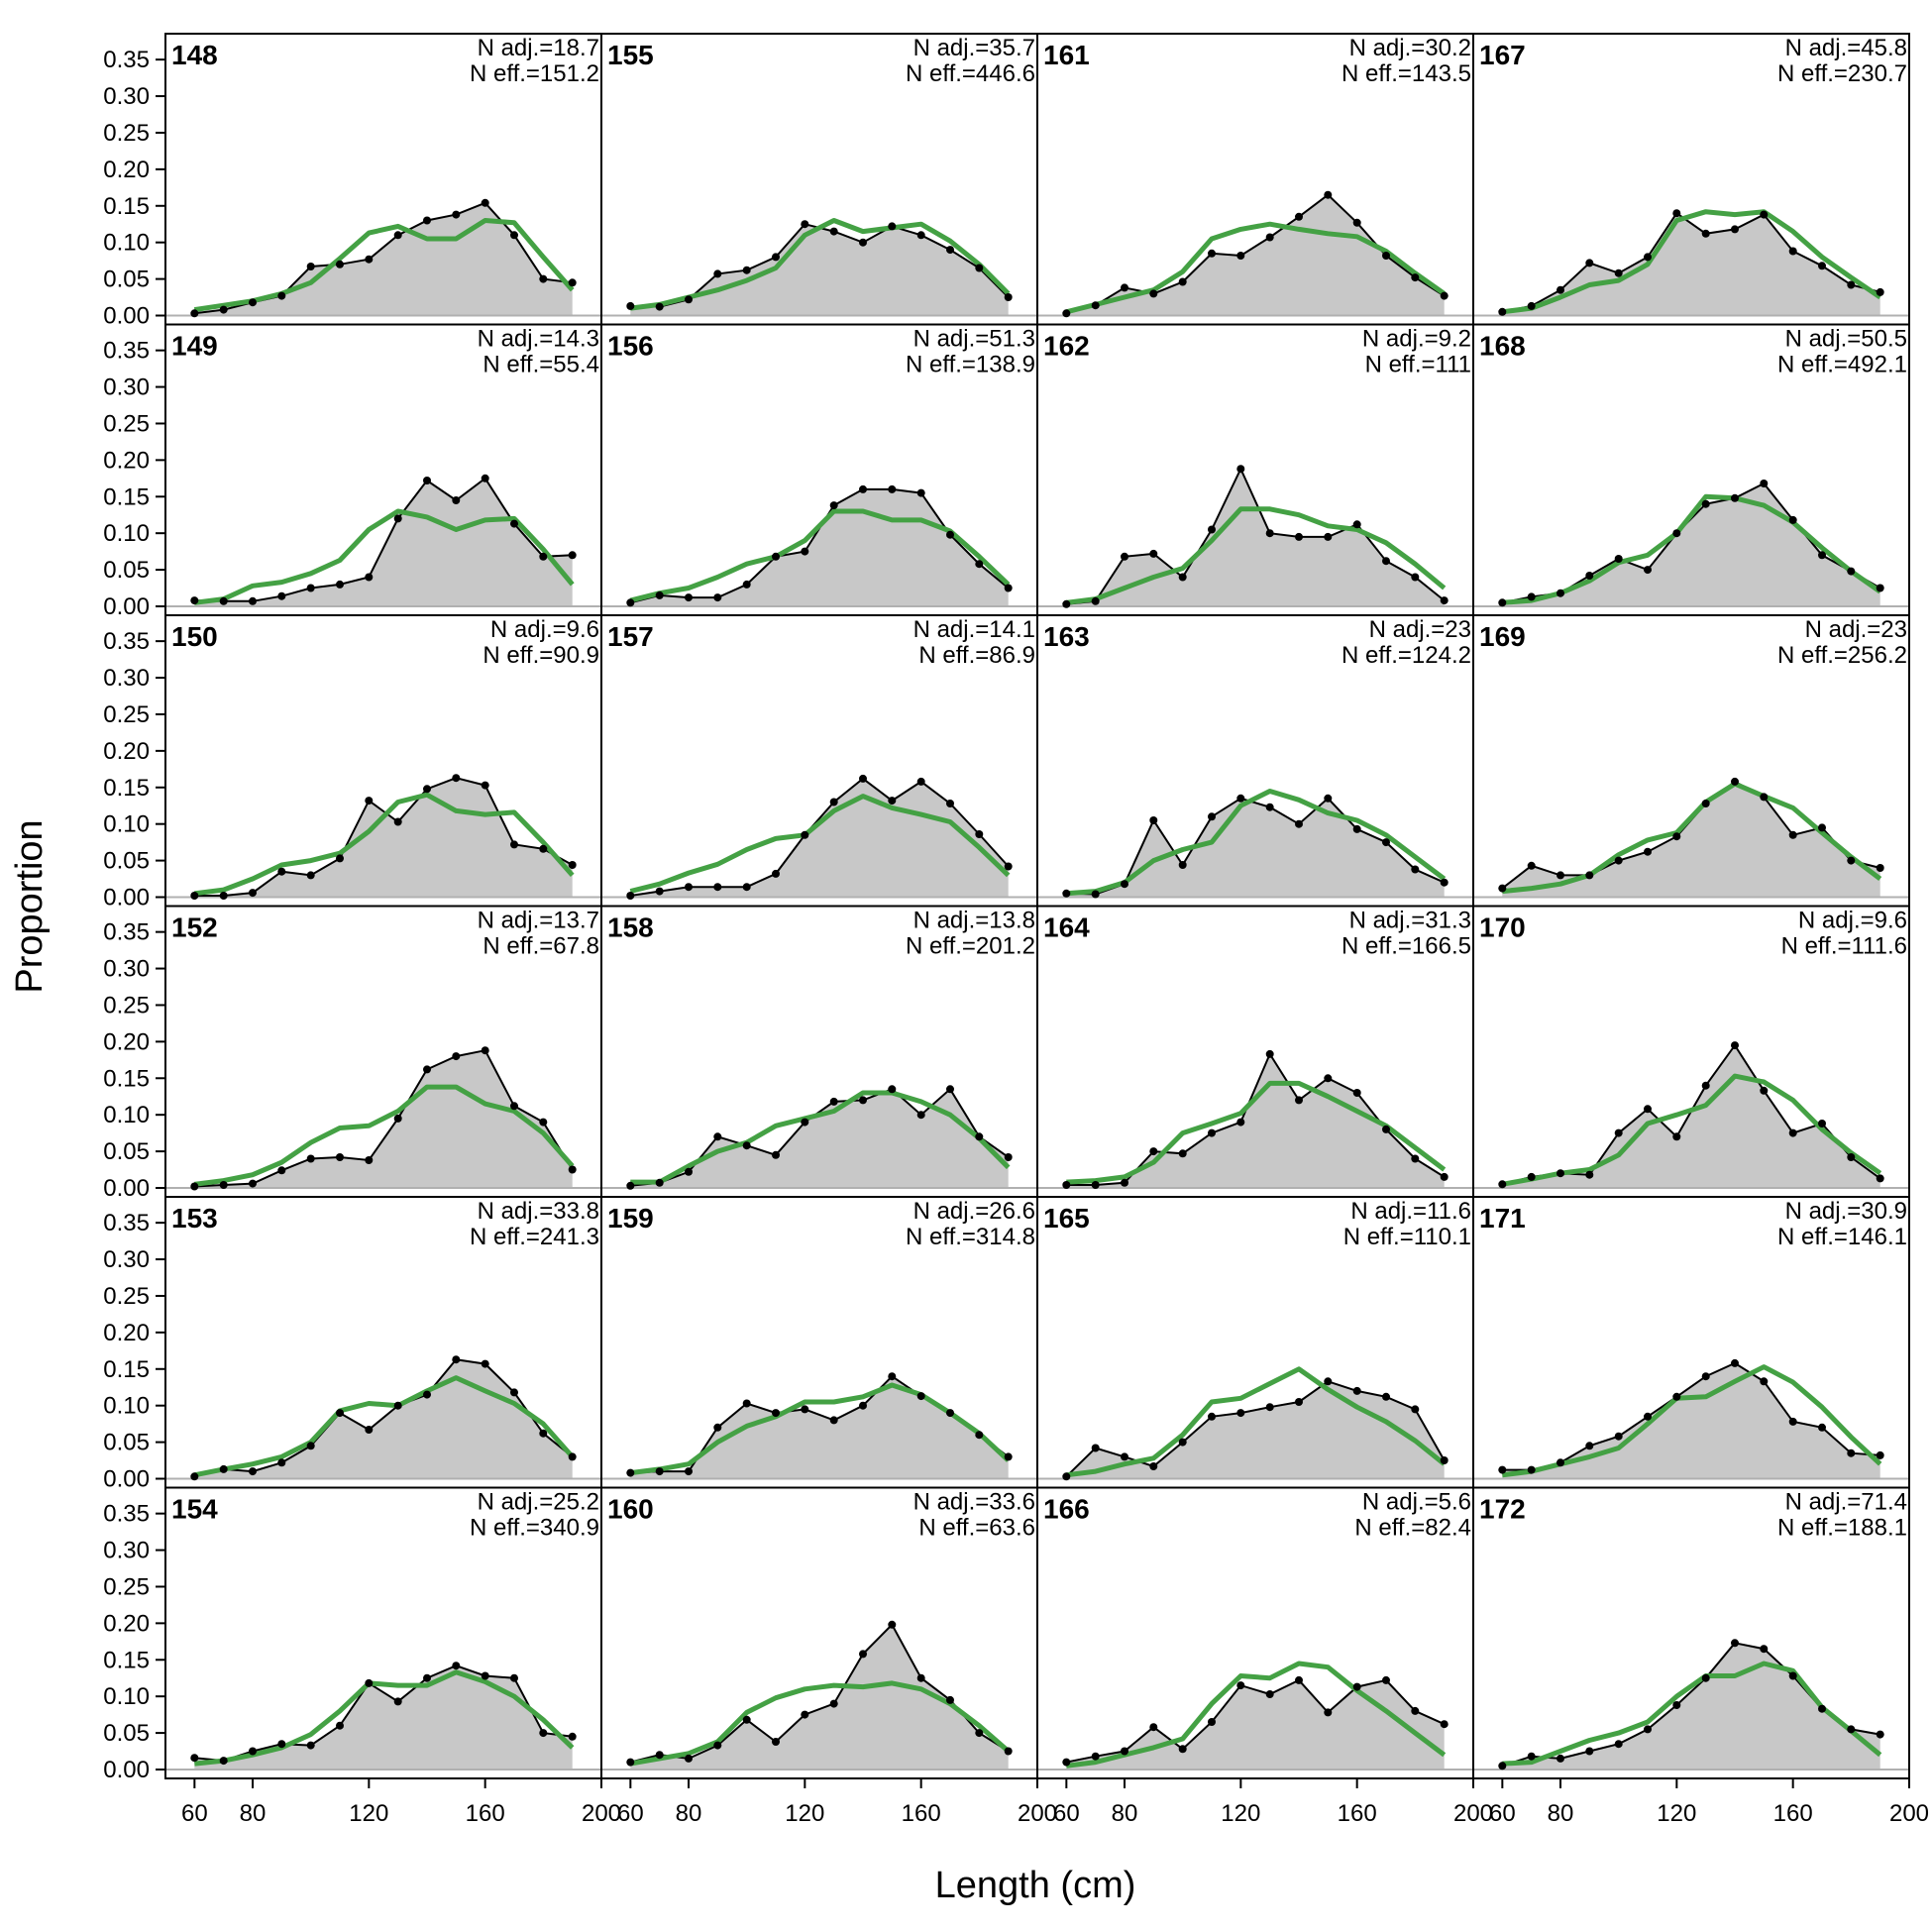 This screenshot has height=1932, width=1932. Describe the element at coordinates (1407, 947) in the screenshot. I see `panel-n-eff: N eff.=166.5` at that location.